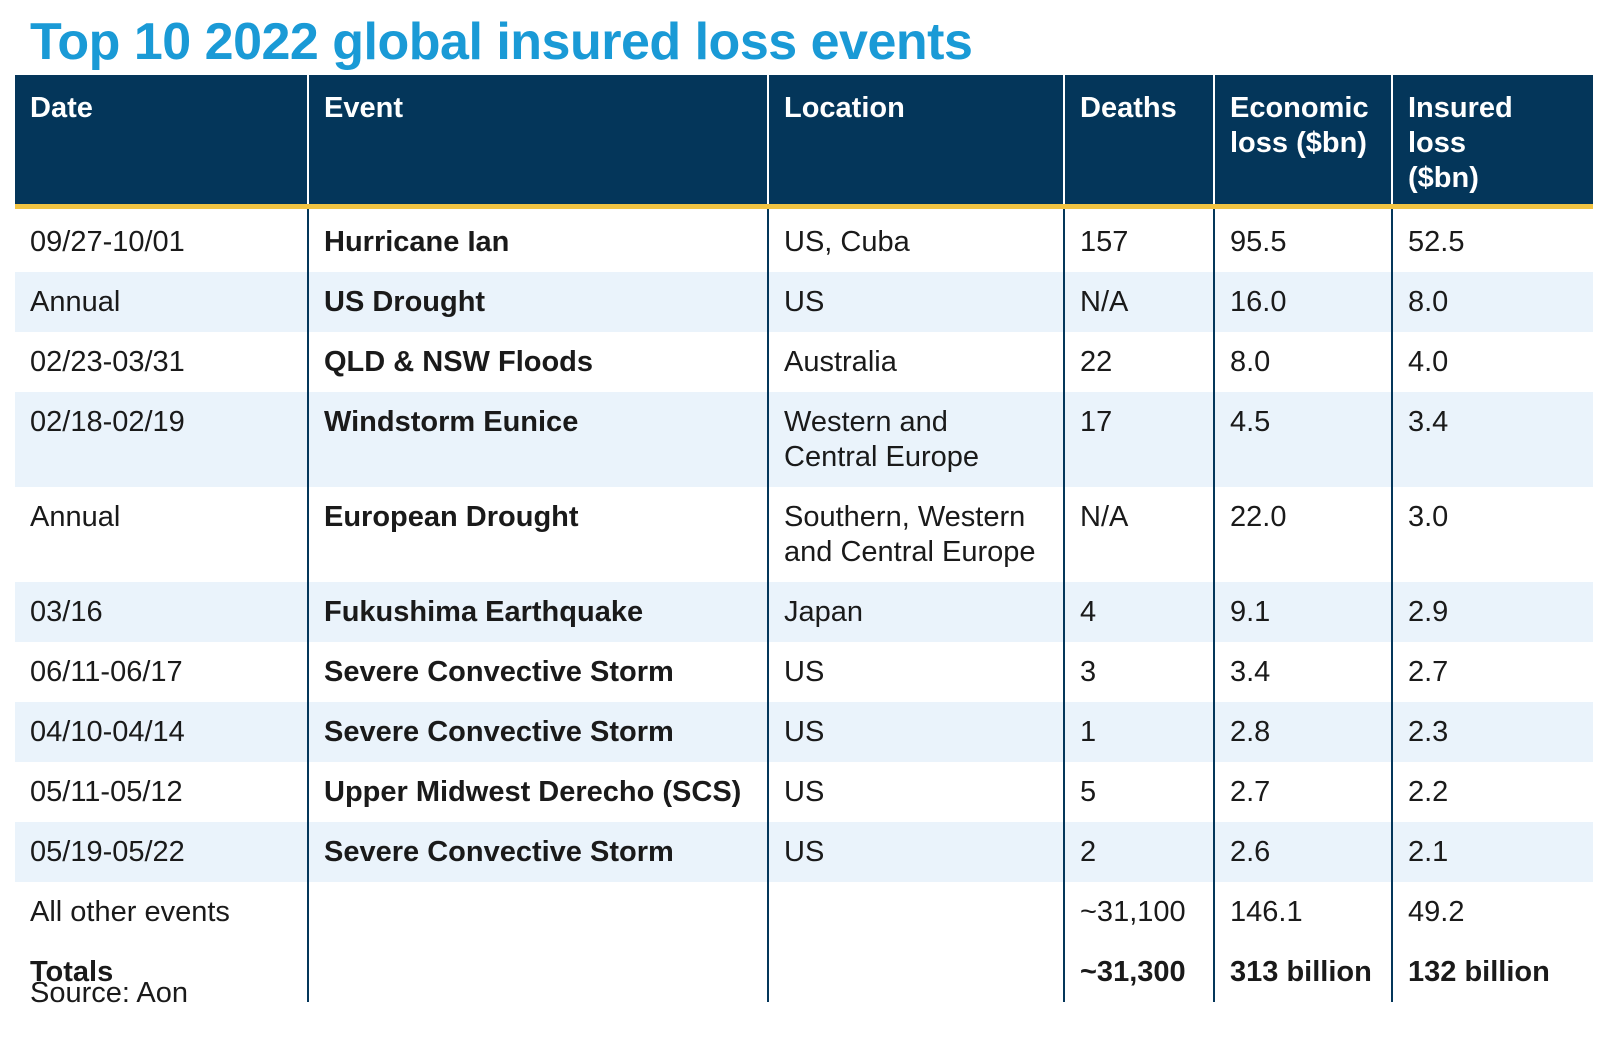  What do you see at coordinates (847, 242) in the screenshot?
I see `location-line: US, Cuba` at bounding box center [847, 242].